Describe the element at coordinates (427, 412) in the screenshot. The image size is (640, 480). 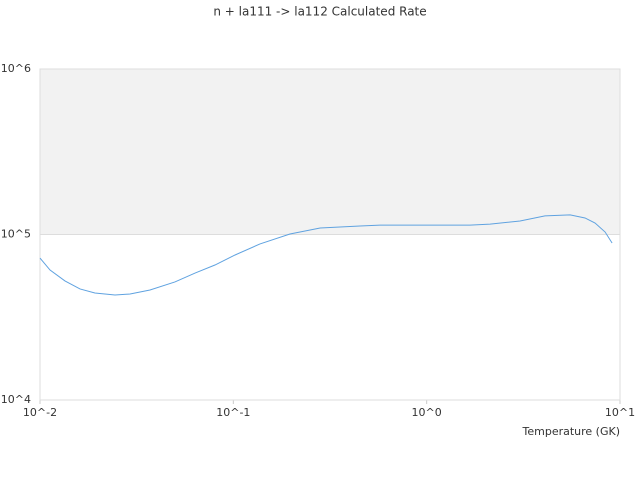
I see `x-tick-label: 10^0` at that location.